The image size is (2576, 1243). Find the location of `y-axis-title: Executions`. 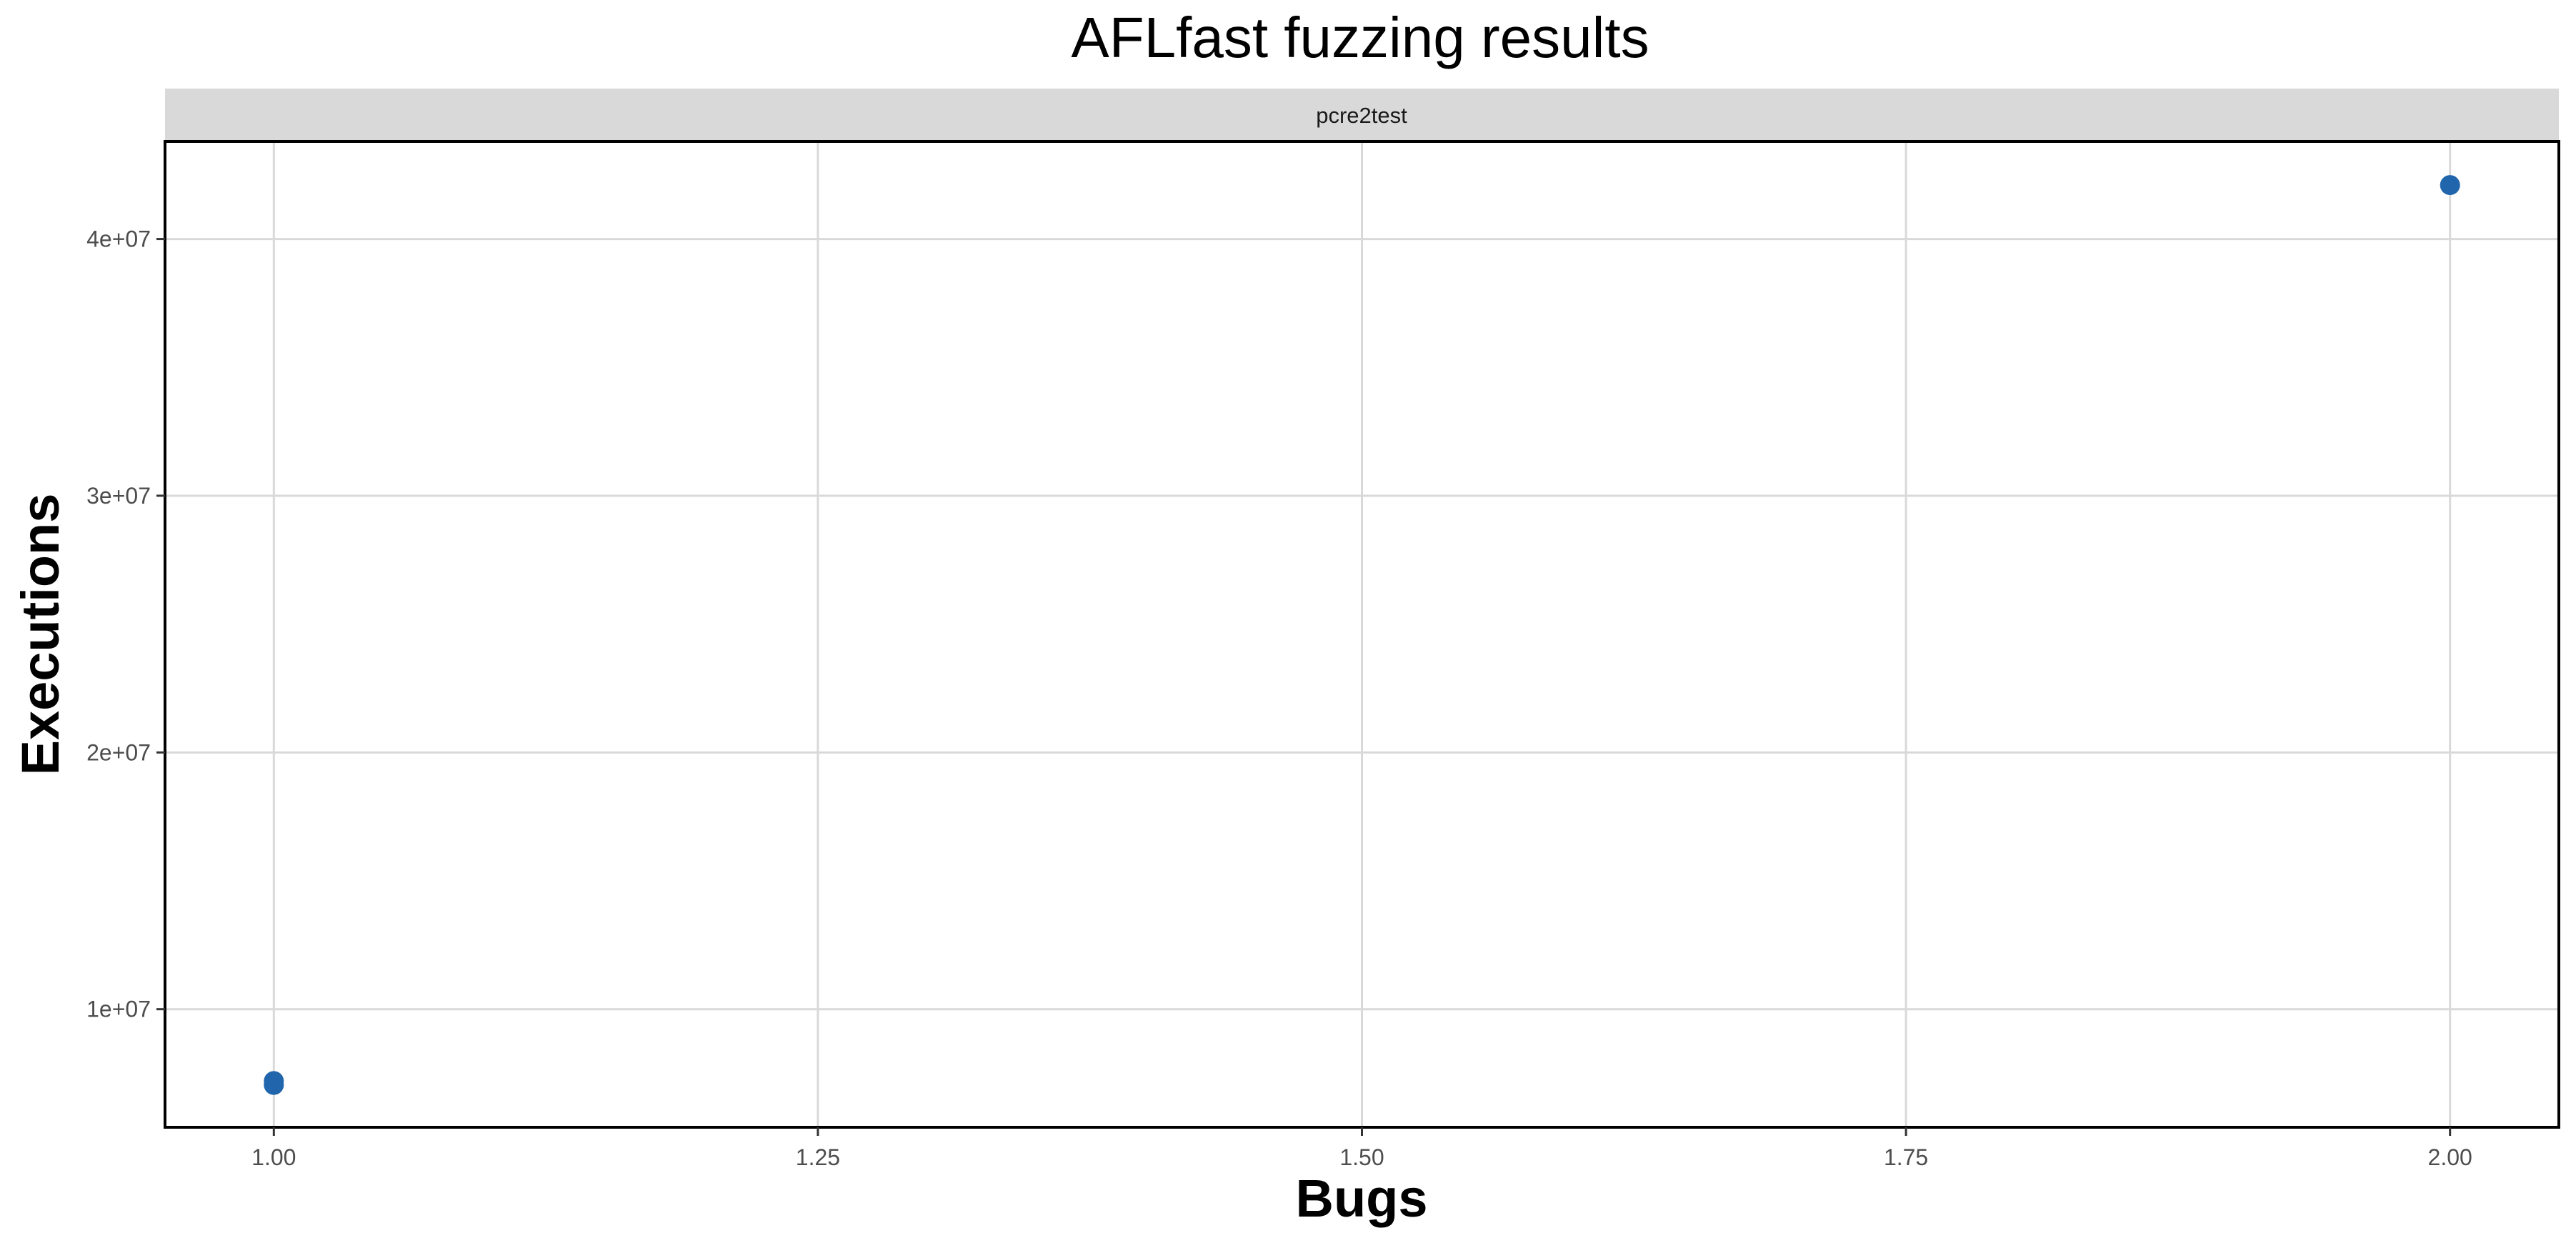

y-axis-title: Executions is located at coordinates (40, 635).